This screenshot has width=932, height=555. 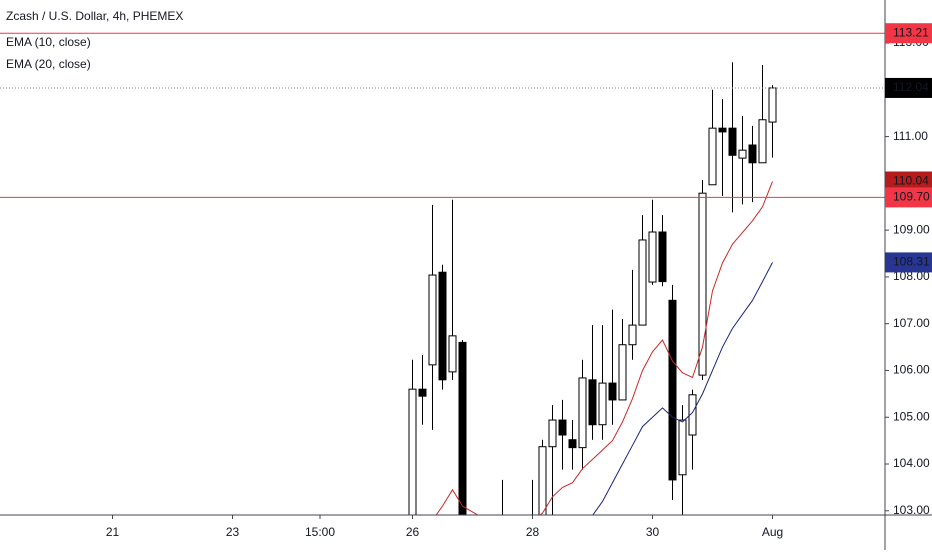 What do you see at coordinates (772, 532) in the screenshot?
I see `x-tick-label: Aug` at bounding box center [772, 532].